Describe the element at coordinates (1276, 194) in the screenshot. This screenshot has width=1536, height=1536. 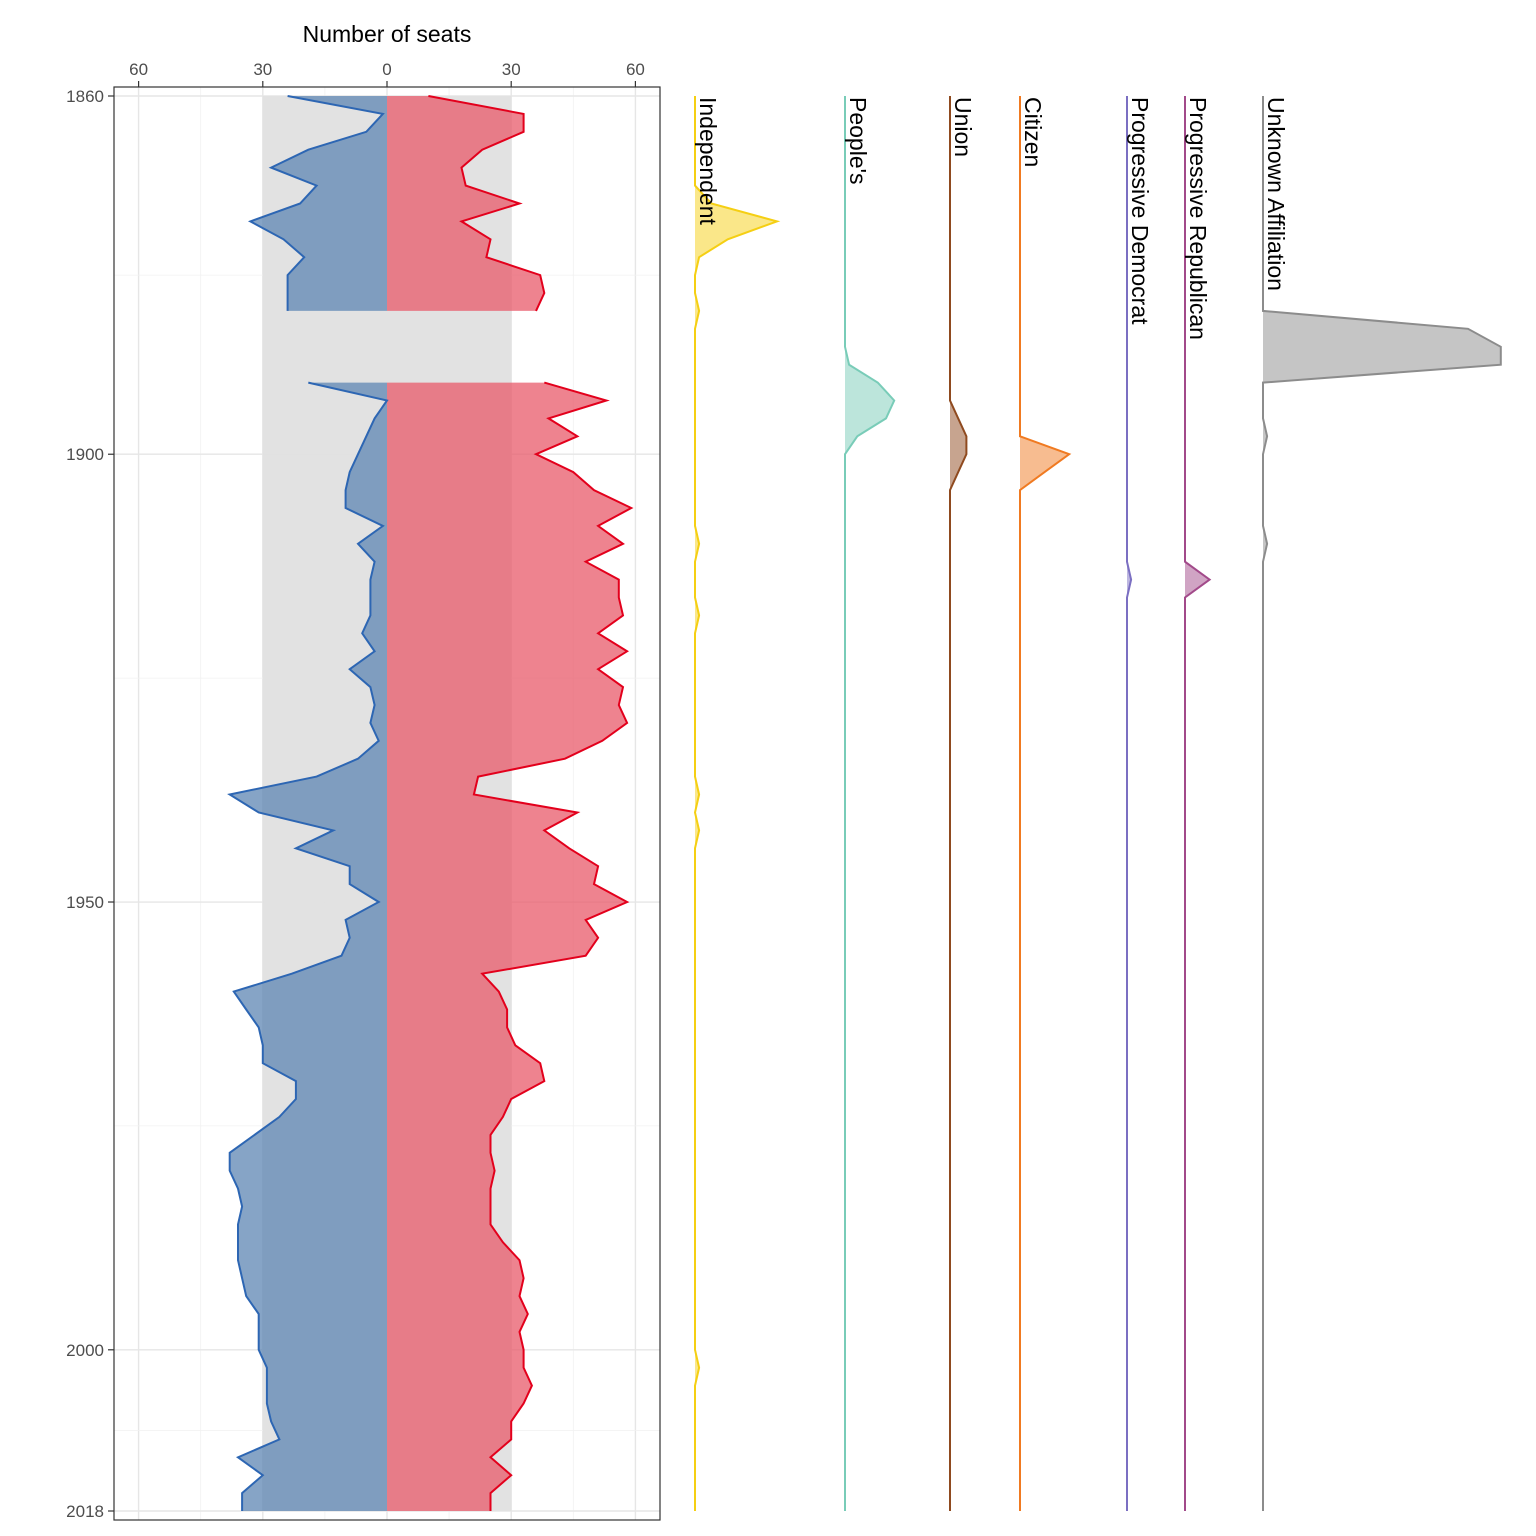
I see `unknown-affiliation-label: Unknown Affiliation` at that location.